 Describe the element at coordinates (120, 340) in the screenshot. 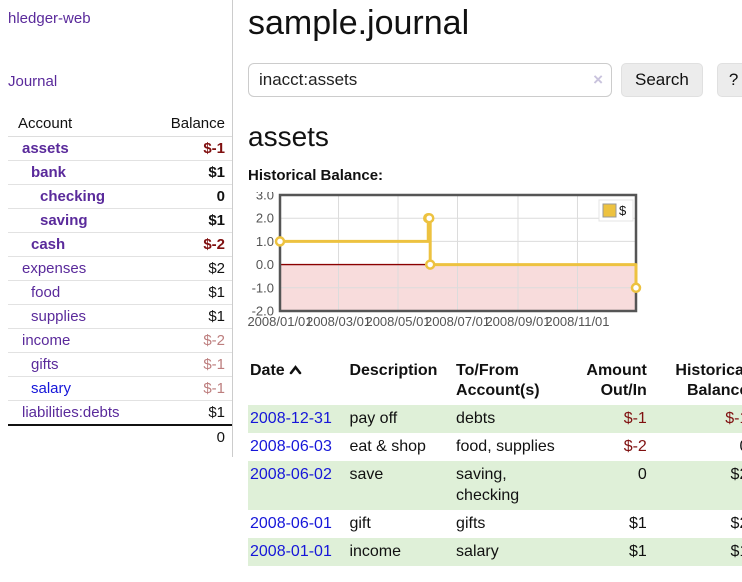

I see `account-row: income $-2` at that location.